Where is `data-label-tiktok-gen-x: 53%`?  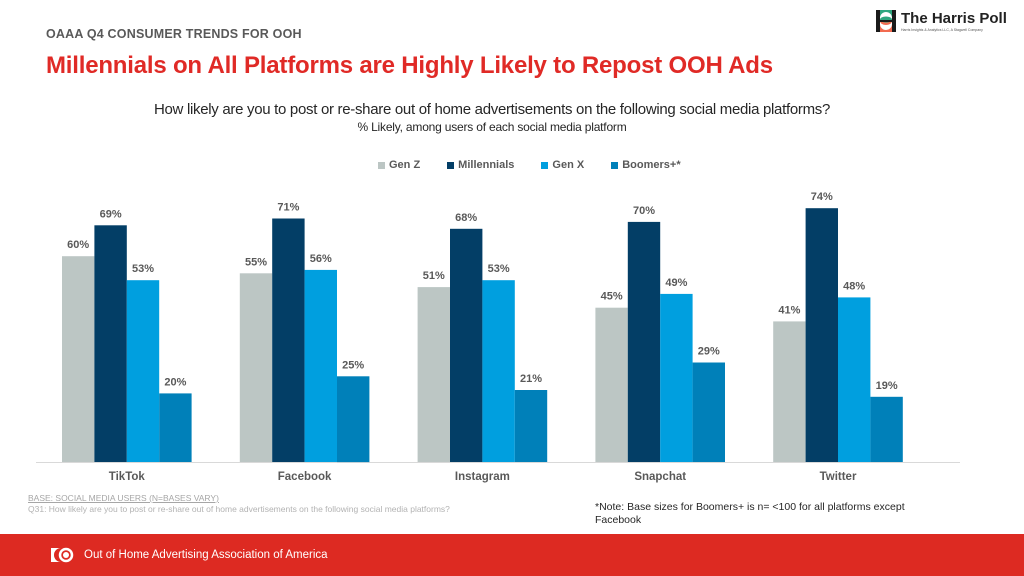
data-label-tiktok-gen-x: 53% is located at coordinates (143, 269).